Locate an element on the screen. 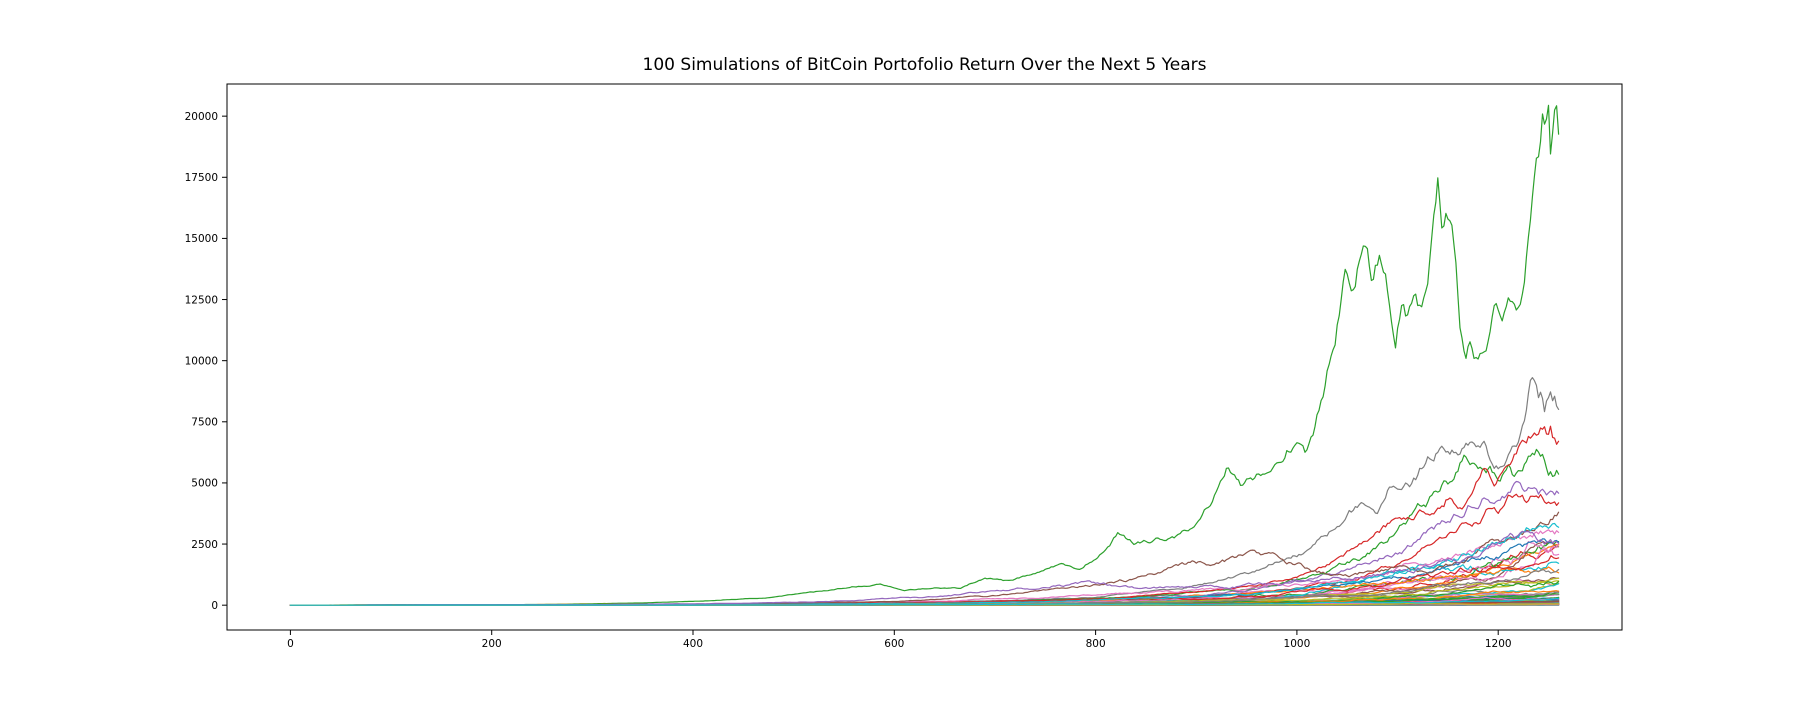 This screenshot has height=720, width=1800. x-tick-label: 400 is located at coordinates (693, 644).